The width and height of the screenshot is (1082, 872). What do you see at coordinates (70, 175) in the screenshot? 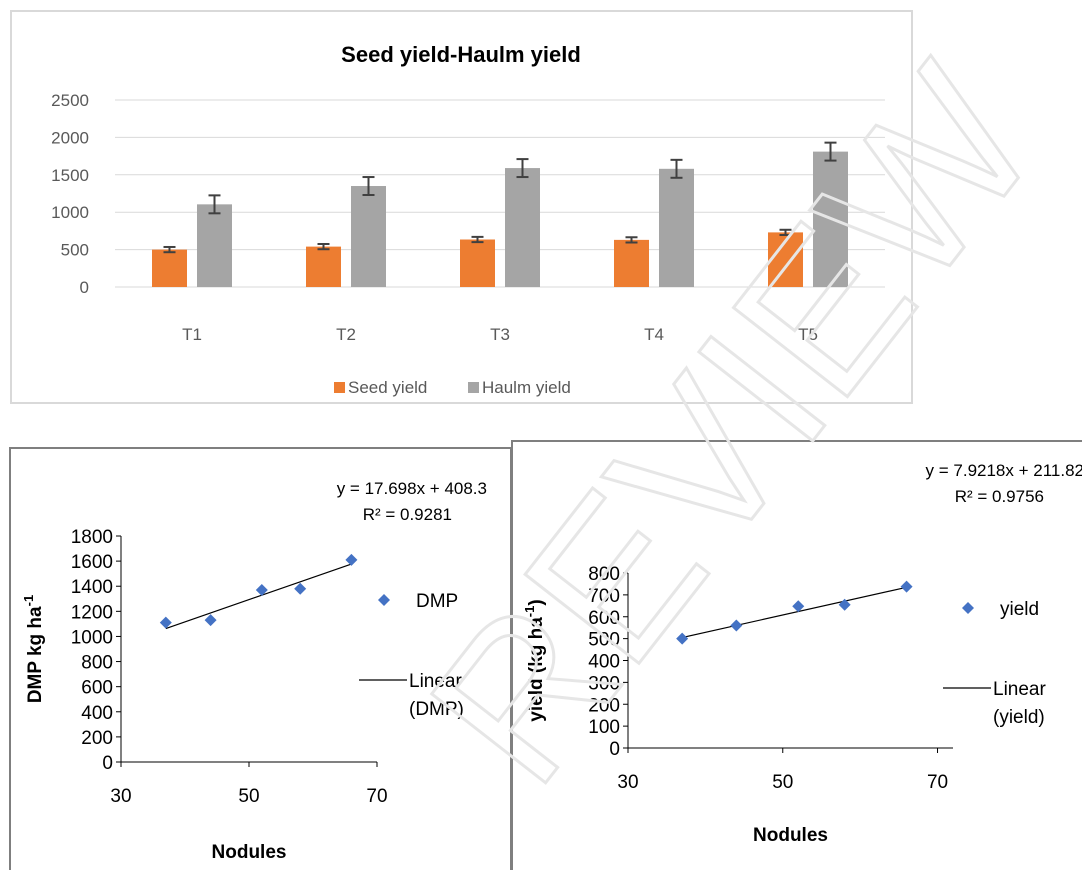
I see `y-tick-label: 1500` at bounding box center [70, 175].